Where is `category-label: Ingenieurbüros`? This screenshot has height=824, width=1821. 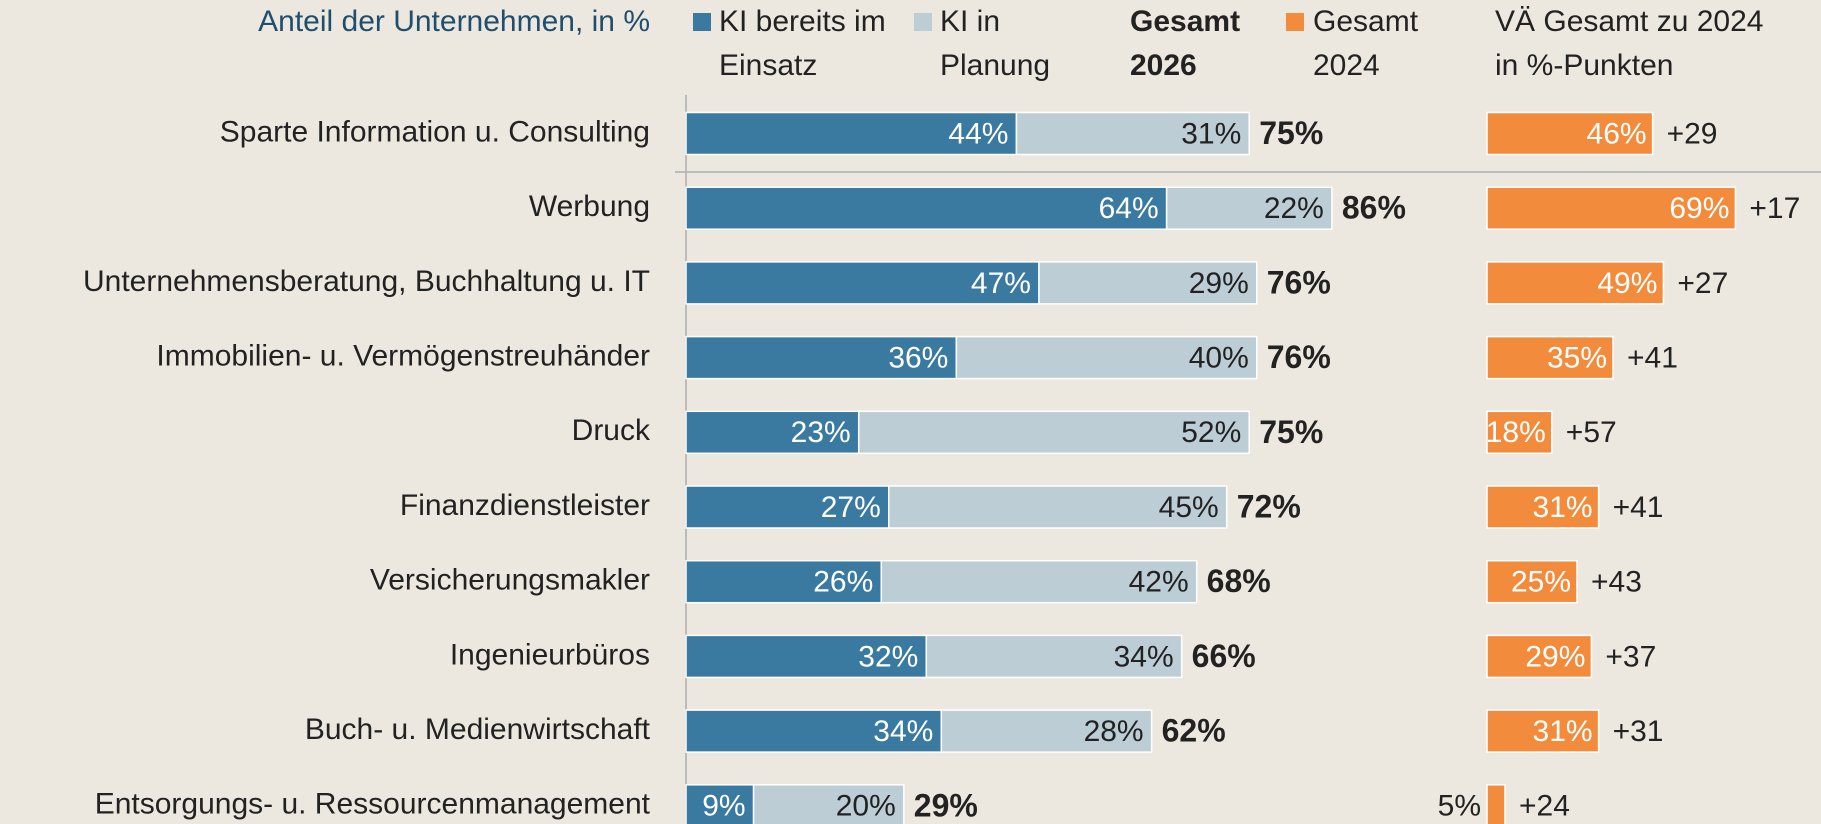 category-label: Ingenieurbüros is located at coordinates (550, 654).